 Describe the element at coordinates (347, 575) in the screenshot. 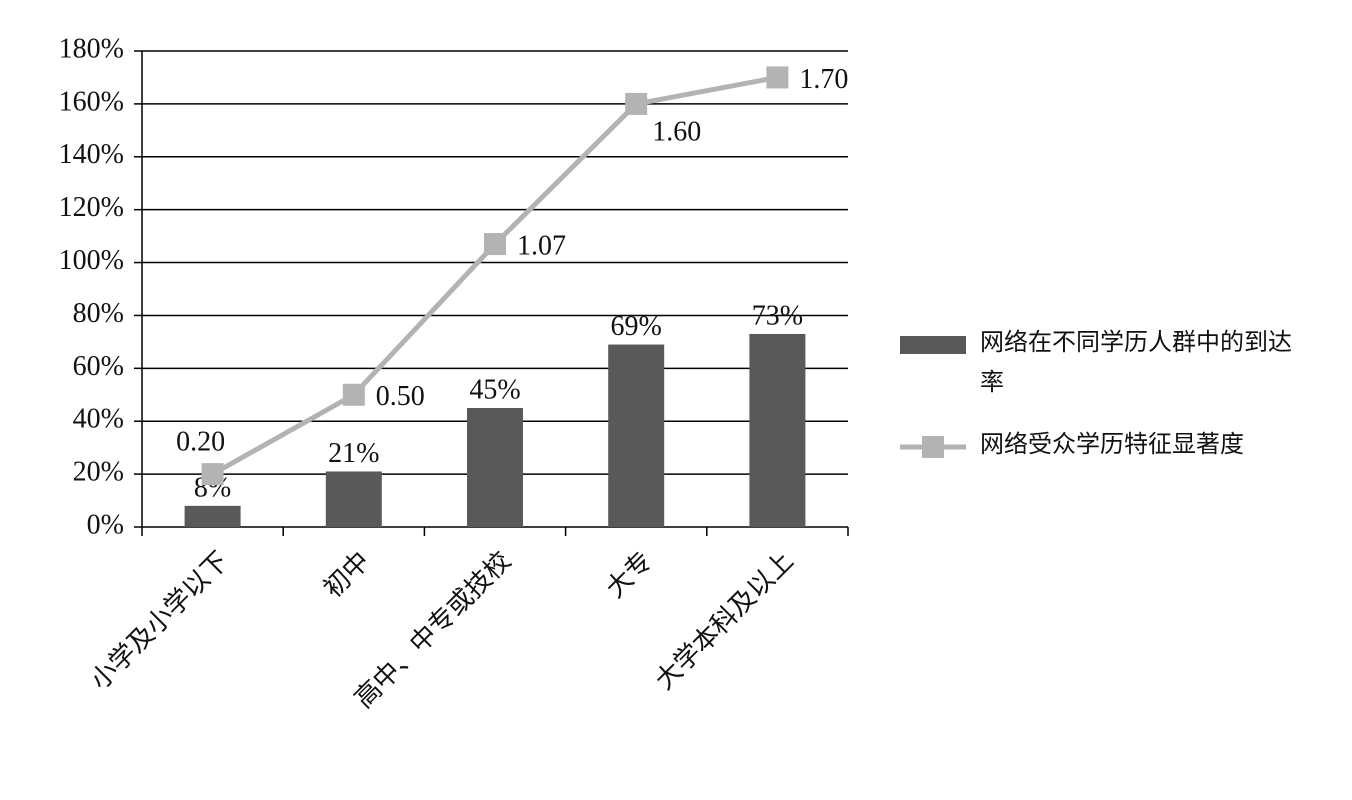

I see `x-tick-label: 初中` at that location.